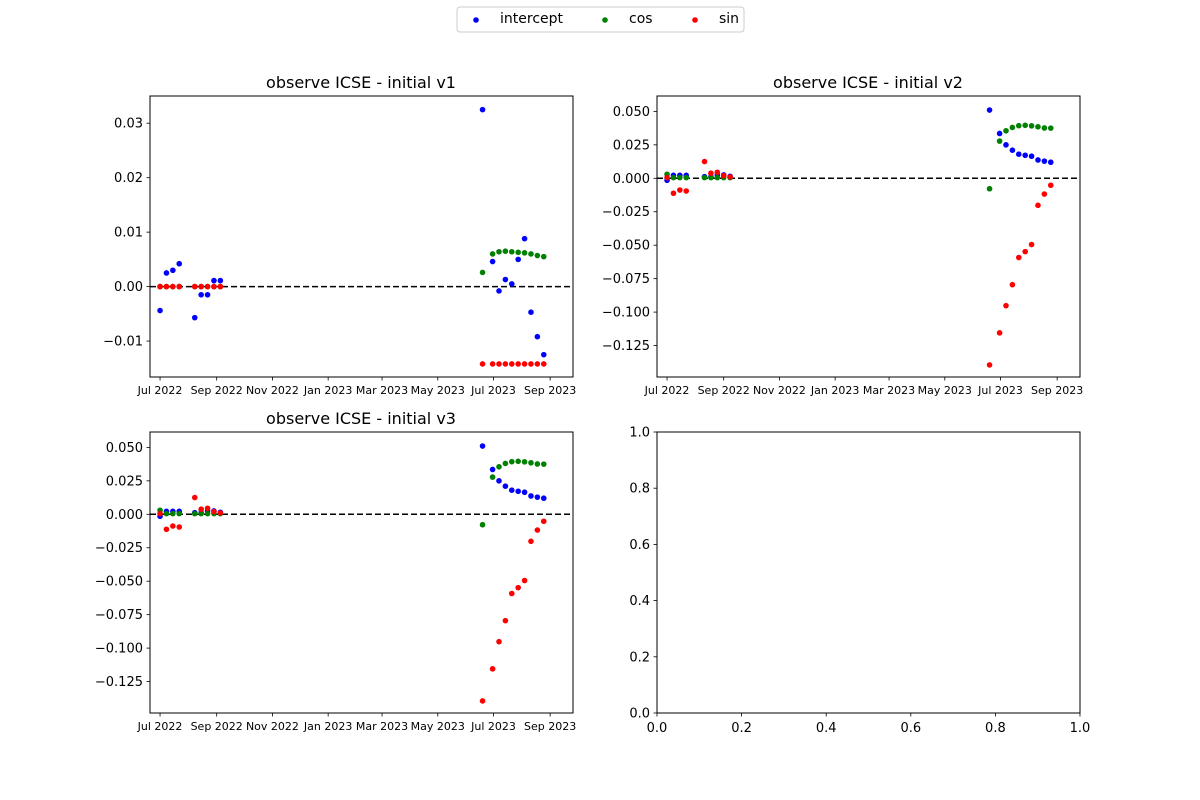  I want to click on y-tick-label: −0.050, so click(119, 582).